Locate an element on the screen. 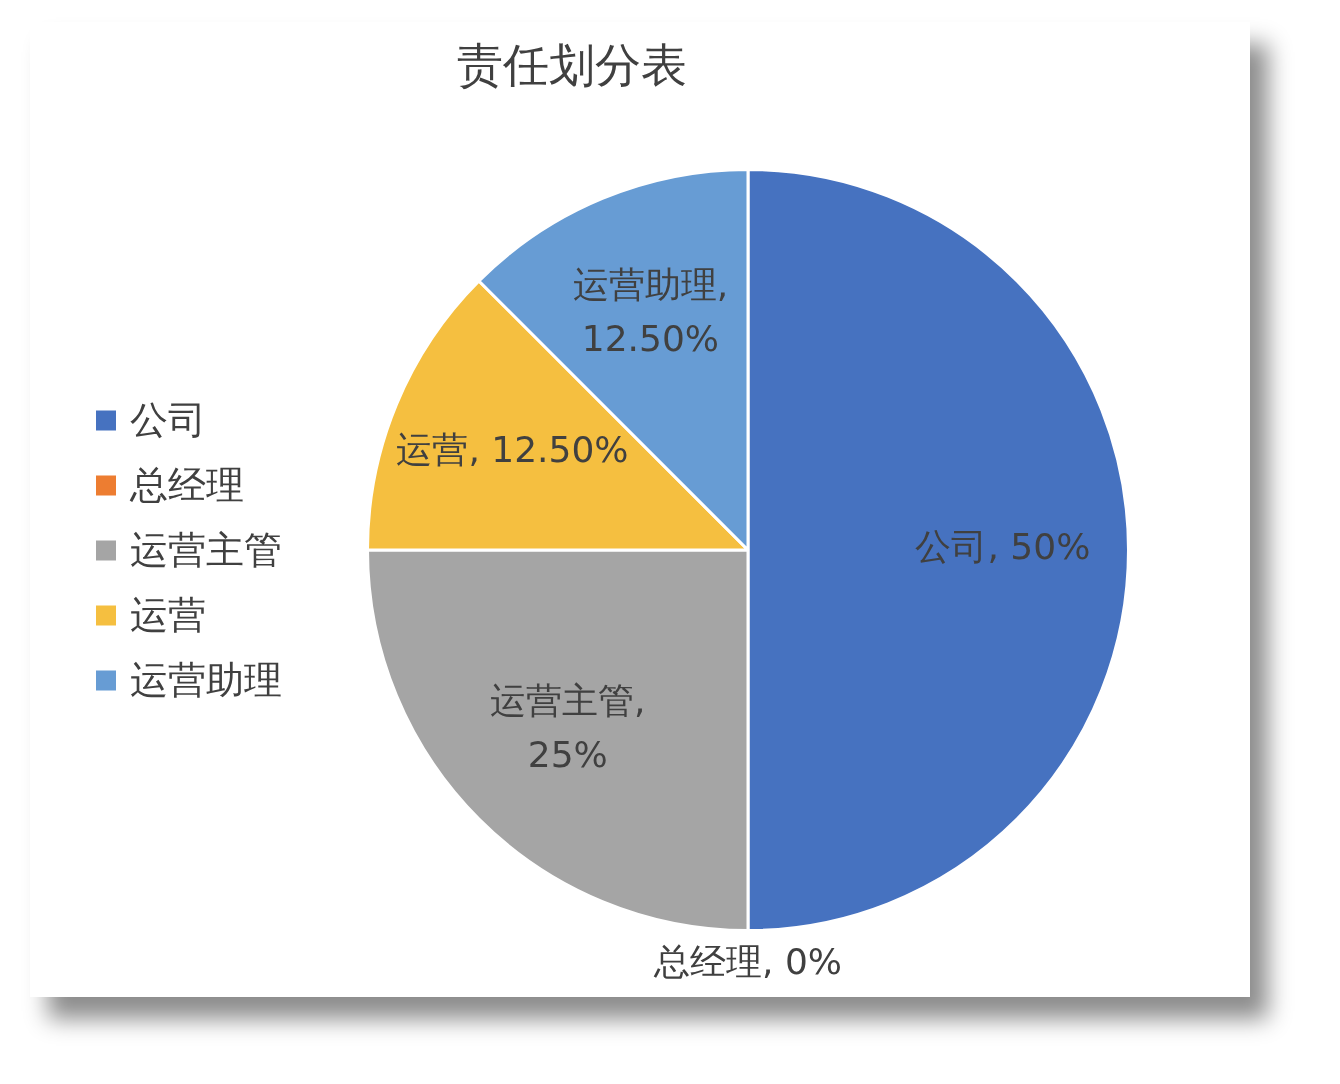 This screenshot has width=1340, height=1084. legend-label: 运营助理 is located at coordinates (206, 680).